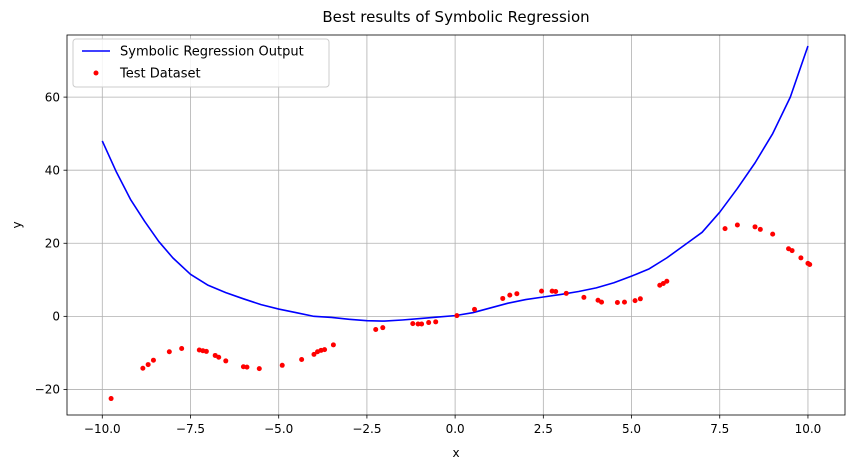 The height and width of the screenshot is (470, 853). Describe the element at coordinates (17, 224) in the screenshot. I see `y-axis-title: y` at that location.